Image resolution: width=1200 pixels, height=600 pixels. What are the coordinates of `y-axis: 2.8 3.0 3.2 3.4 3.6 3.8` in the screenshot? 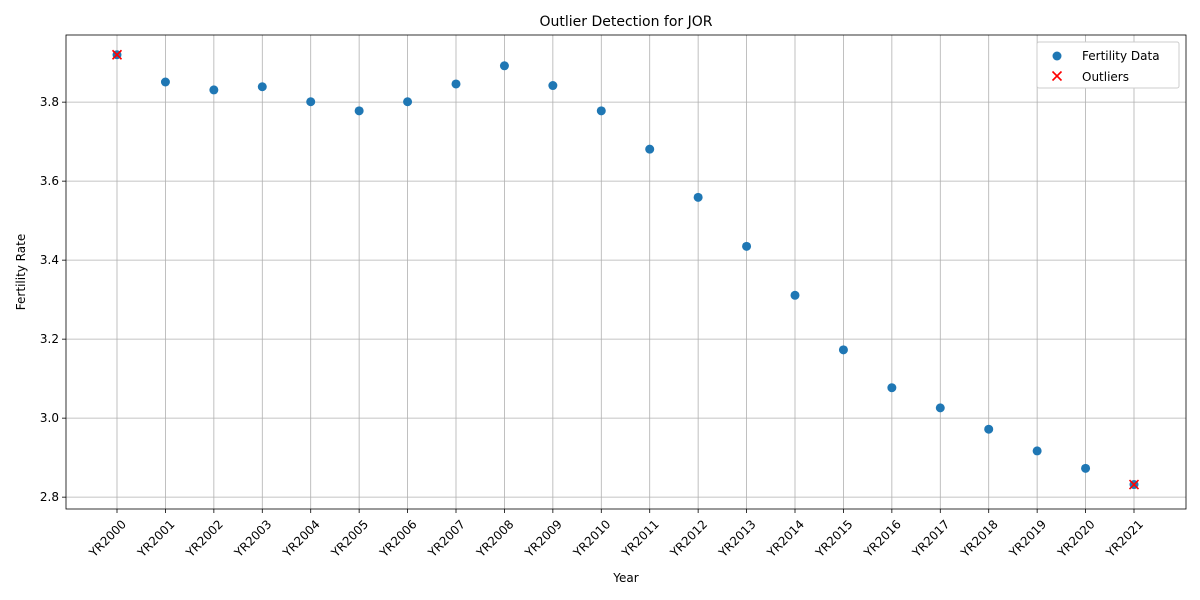 It's located at (53, 299).